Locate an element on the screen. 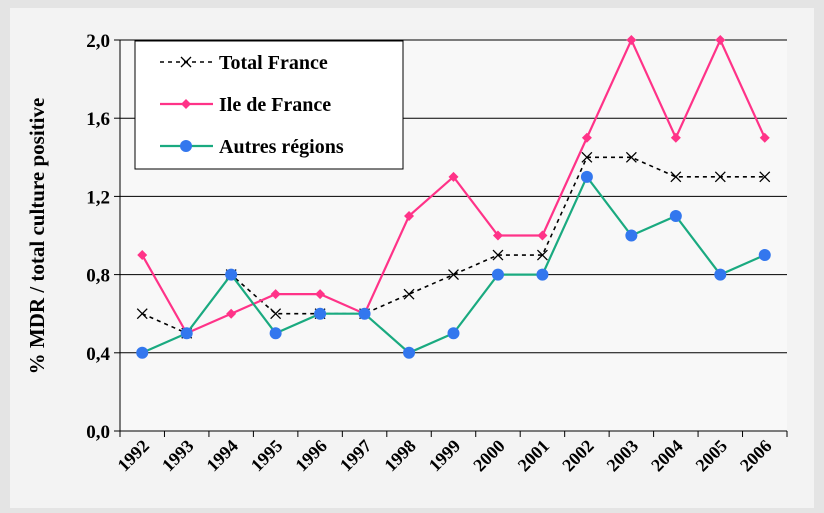 This screenshot has width=824, height=513. y-tick-label: 0,0 is located at coordinates (98, 432).